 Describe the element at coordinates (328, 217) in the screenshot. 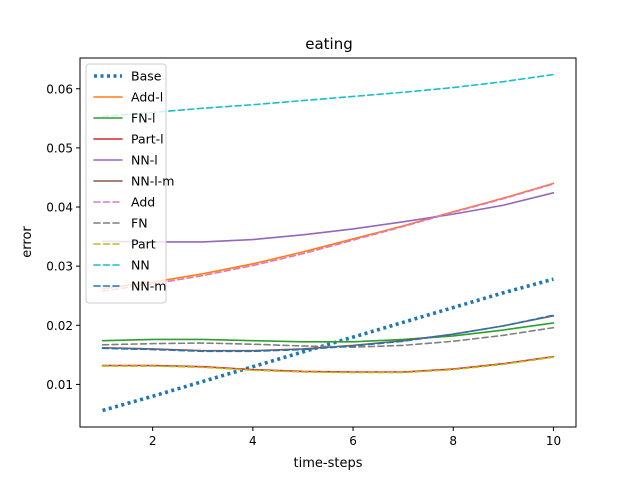

I see `series-line-nn-l` at that location.